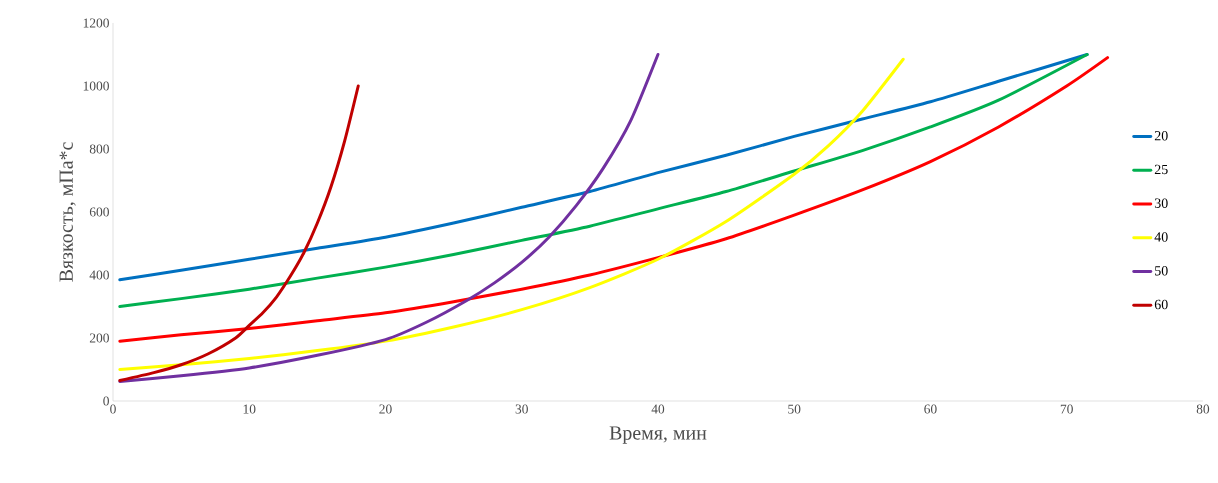 This screenshot has height=483, width=1218. I want to click on y-tick-label: 1200, so click(96, 23).